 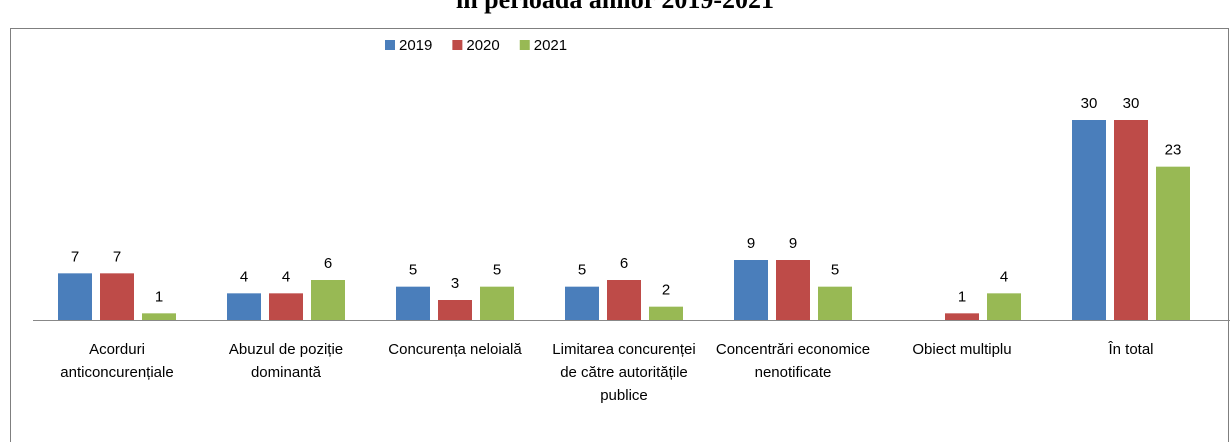 I want to click on x-tick-label: În total, so click(x=1131, y=349).